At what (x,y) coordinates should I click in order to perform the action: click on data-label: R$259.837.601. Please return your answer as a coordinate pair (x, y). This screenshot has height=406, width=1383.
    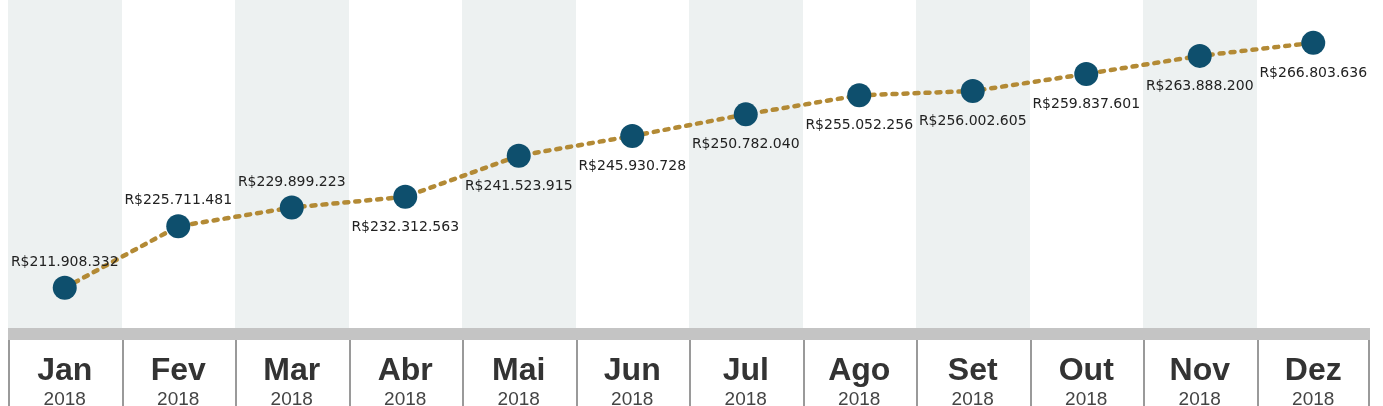
    Looking at the image, I should click on (1086, 102).